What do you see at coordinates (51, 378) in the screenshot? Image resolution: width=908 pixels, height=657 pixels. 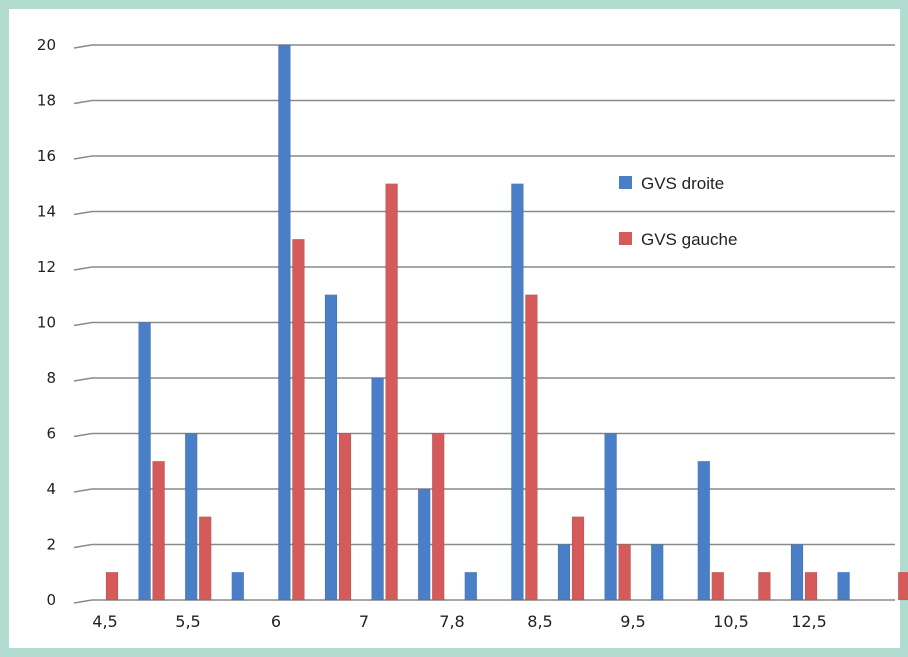 I see `y-tick-label: 8` at bounding box center [51, 378].